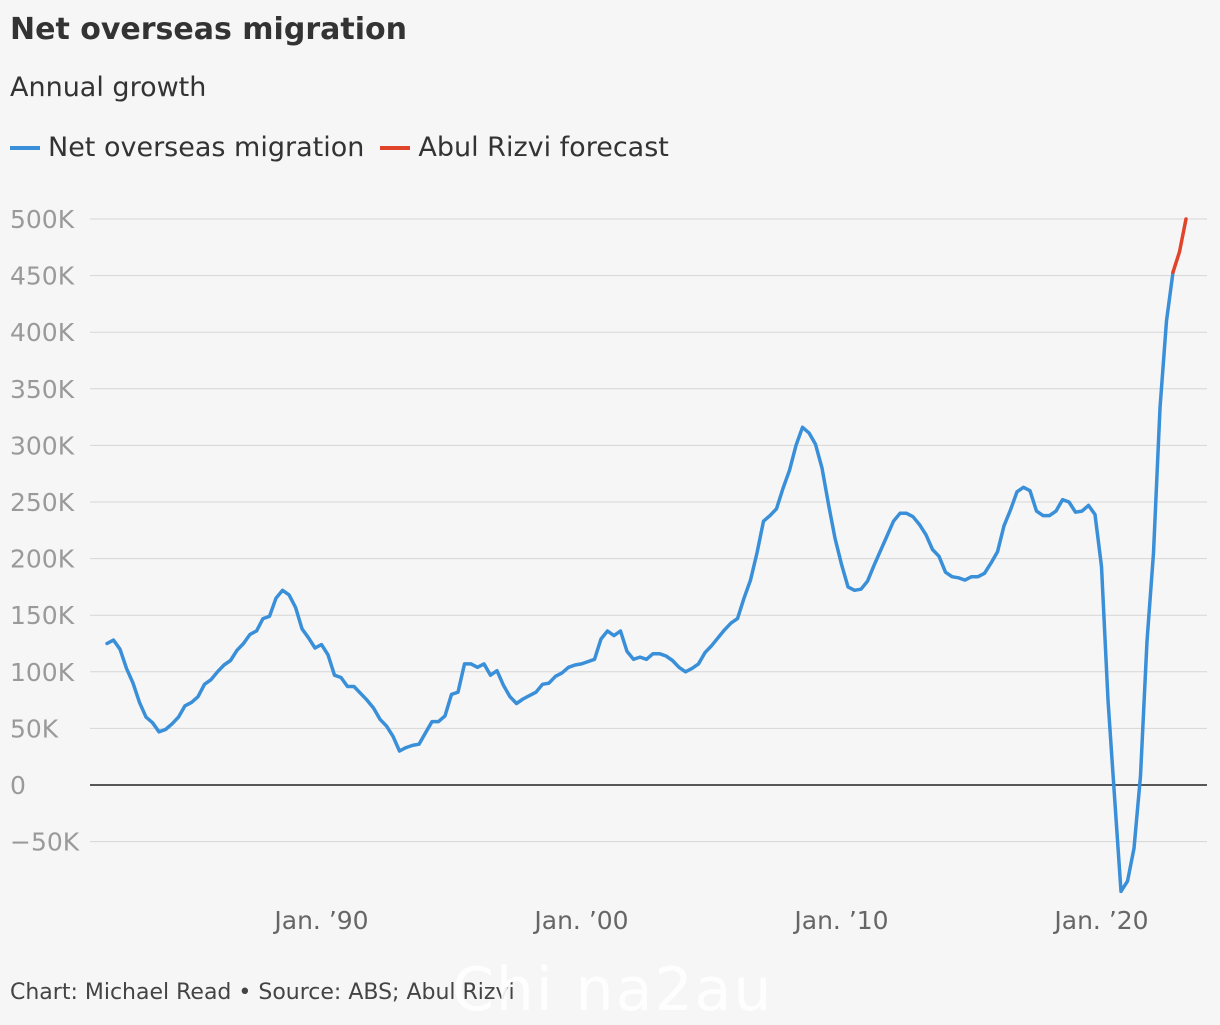 Image resolution: width=1220 pixels, height=1025 pixels. What do you see at coordinates (543, 147) in the screenshot?
I see `legend-label-forecast: Abul Rizvi forecast` at bounding box center [543, 147].